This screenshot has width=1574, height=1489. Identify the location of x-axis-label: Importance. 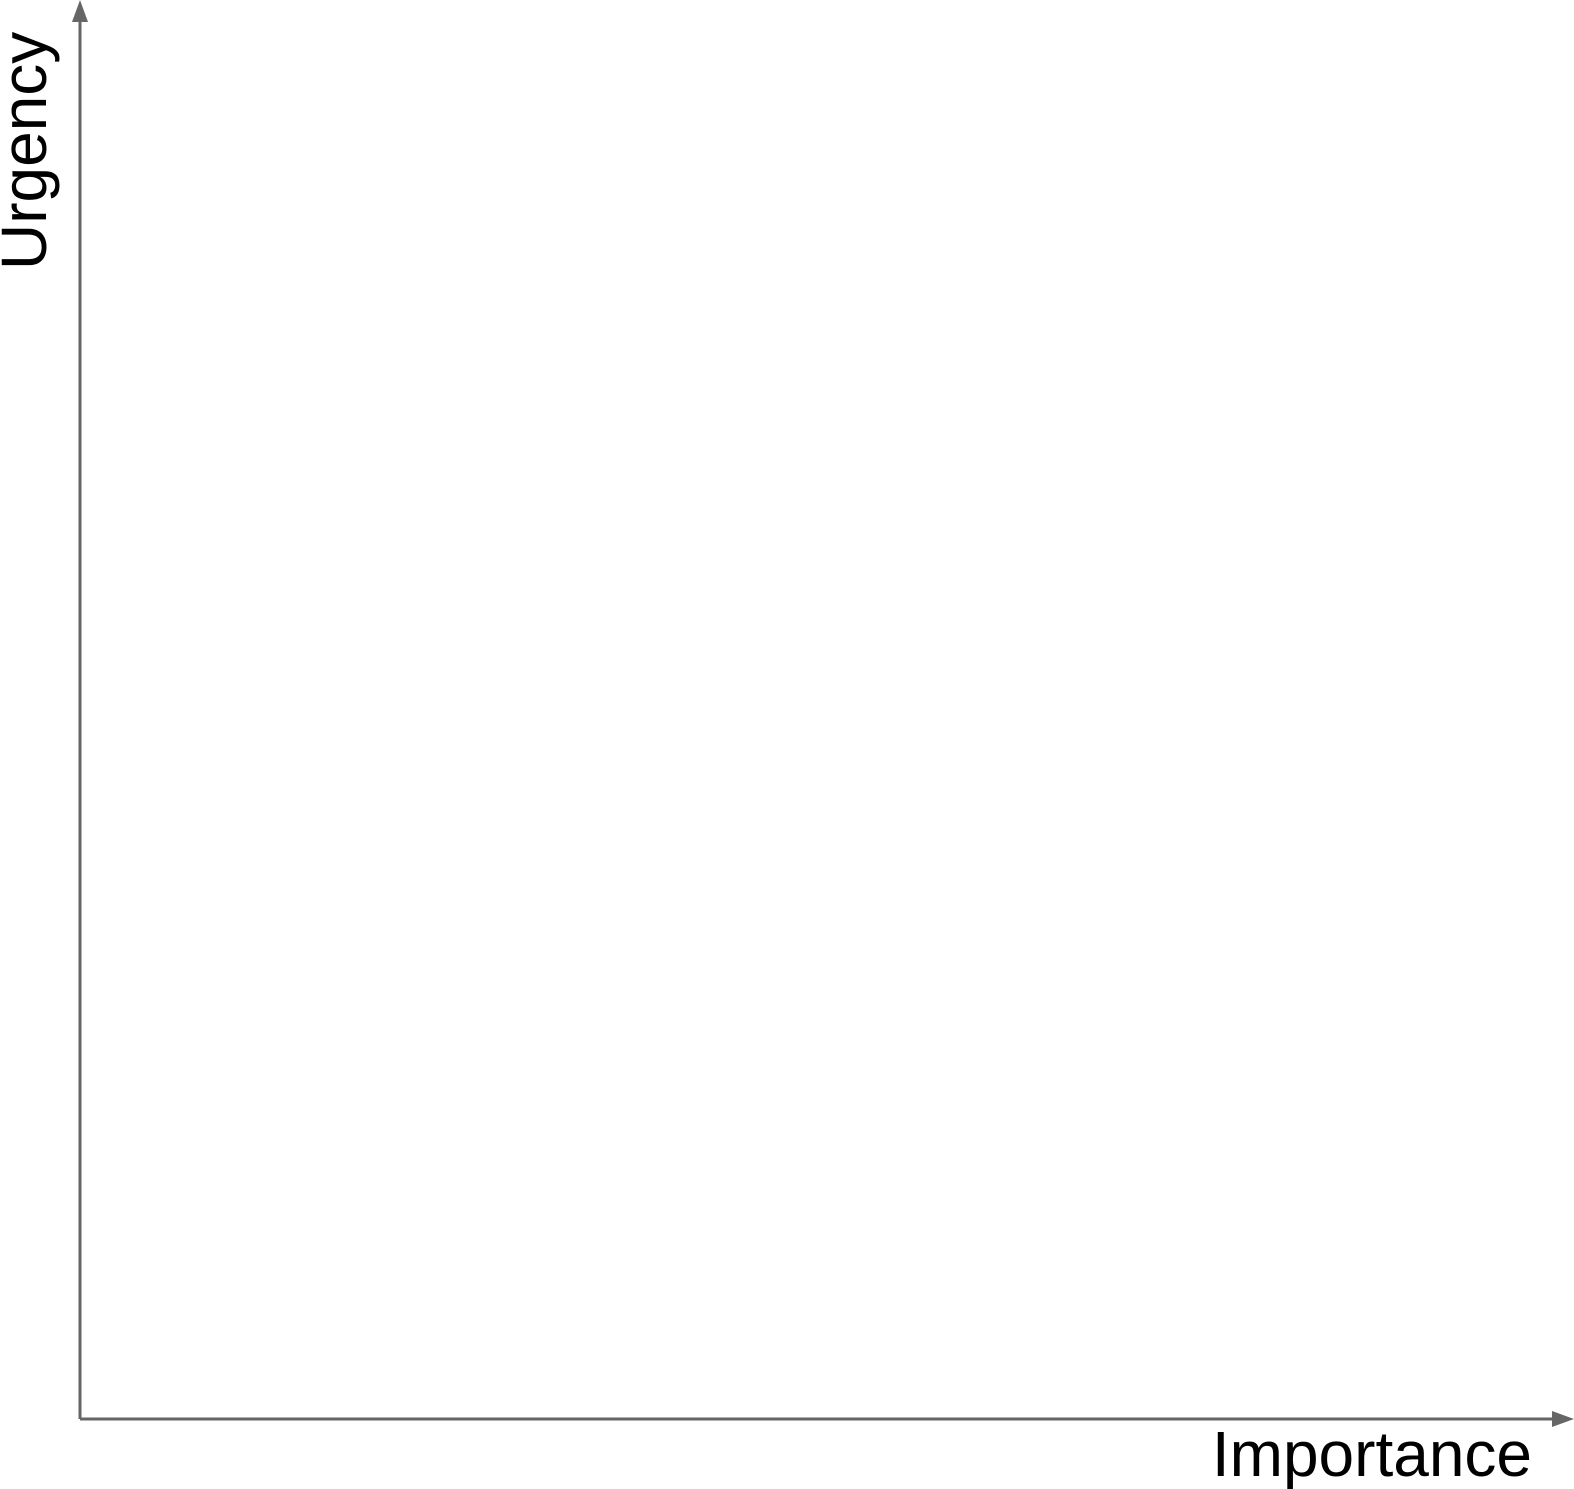
(1372, 1453).